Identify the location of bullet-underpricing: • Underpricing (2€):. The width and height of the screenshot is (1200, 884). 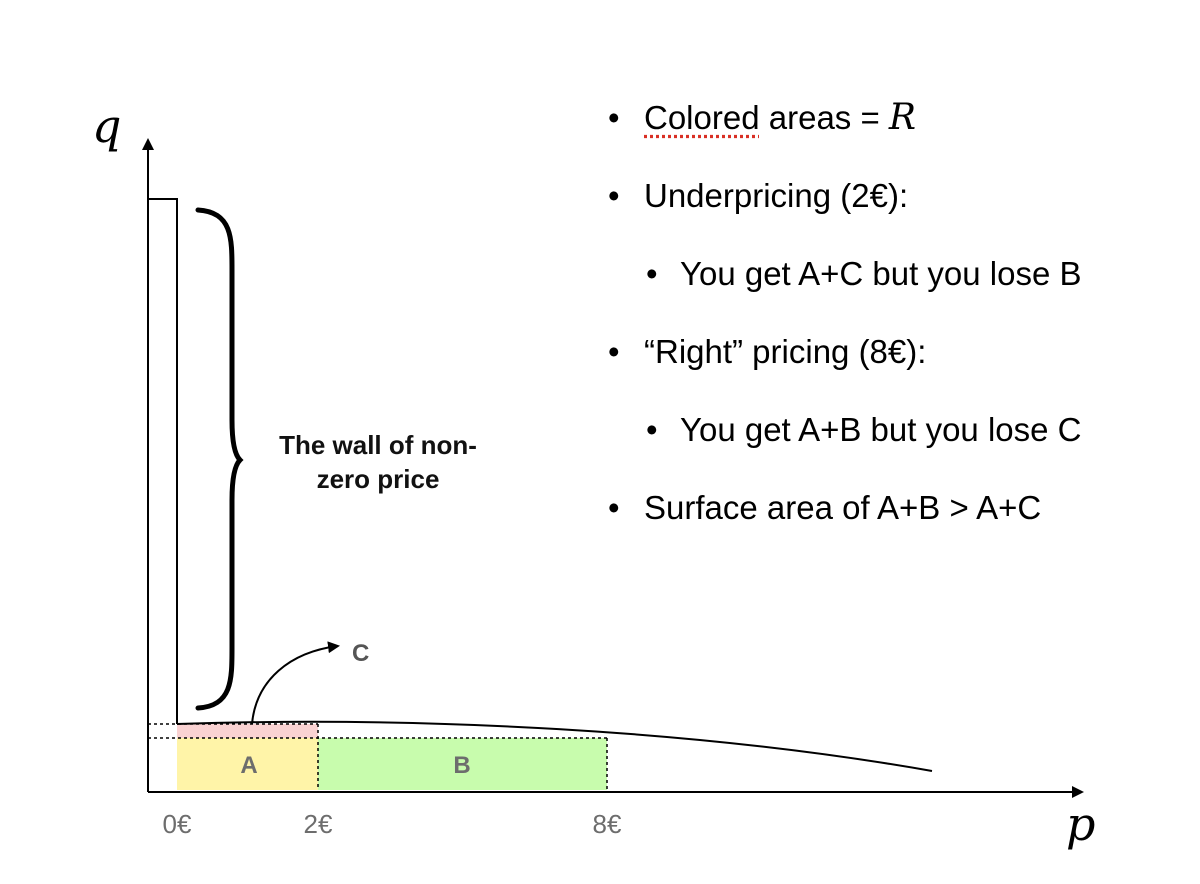
(898, 212).